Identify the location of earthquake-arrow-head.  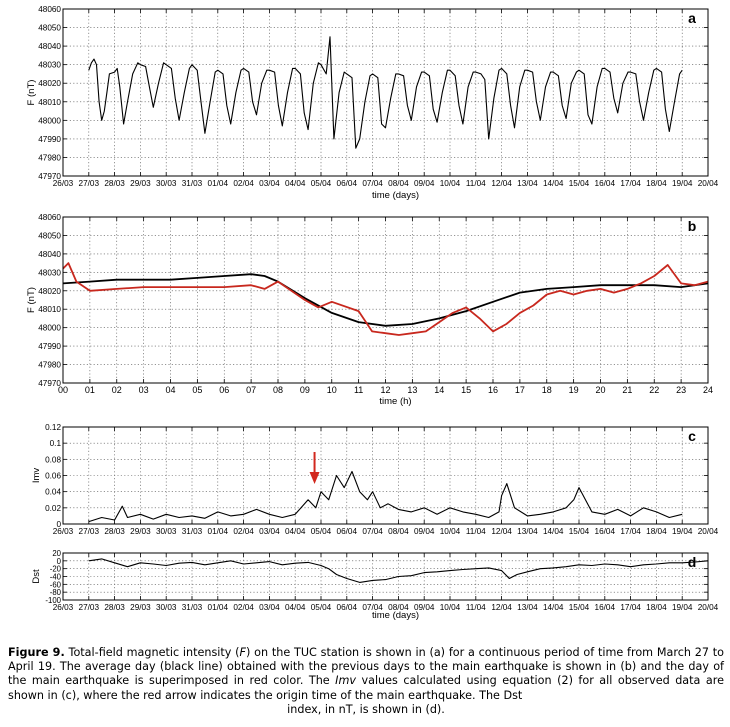
(314, 478).